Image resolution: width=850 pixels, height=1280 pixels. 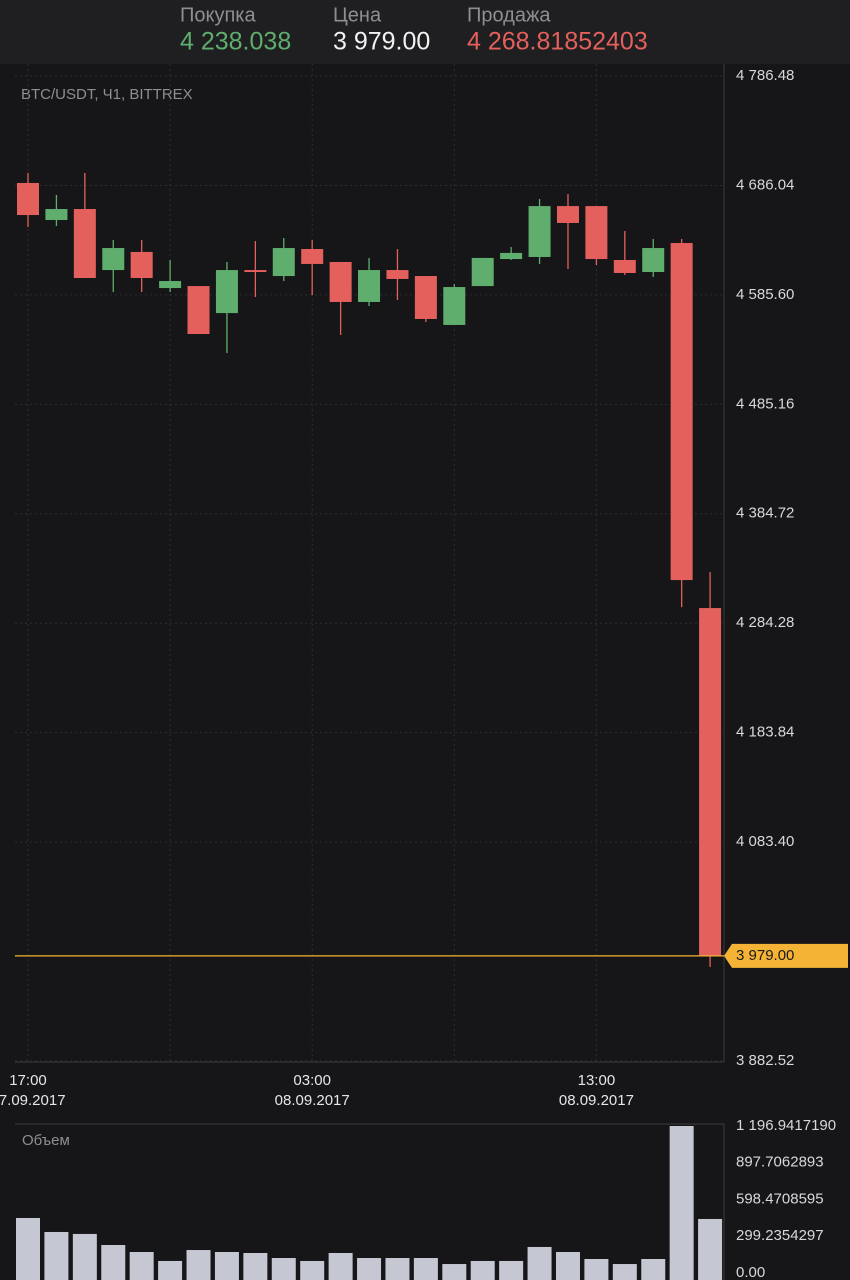 I want to click on quote-value: 4 238.038, so click(x=235, y=42).